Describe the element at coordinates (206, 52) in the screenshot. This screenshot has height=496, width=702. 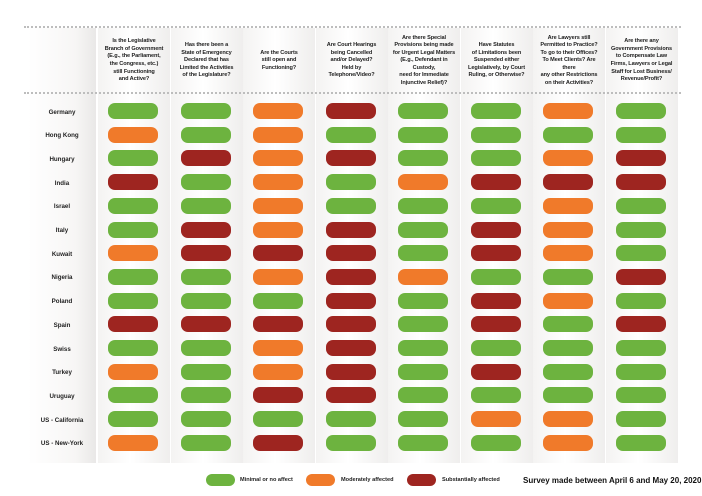
I see `column-header-line: State of Emergency` at that location.